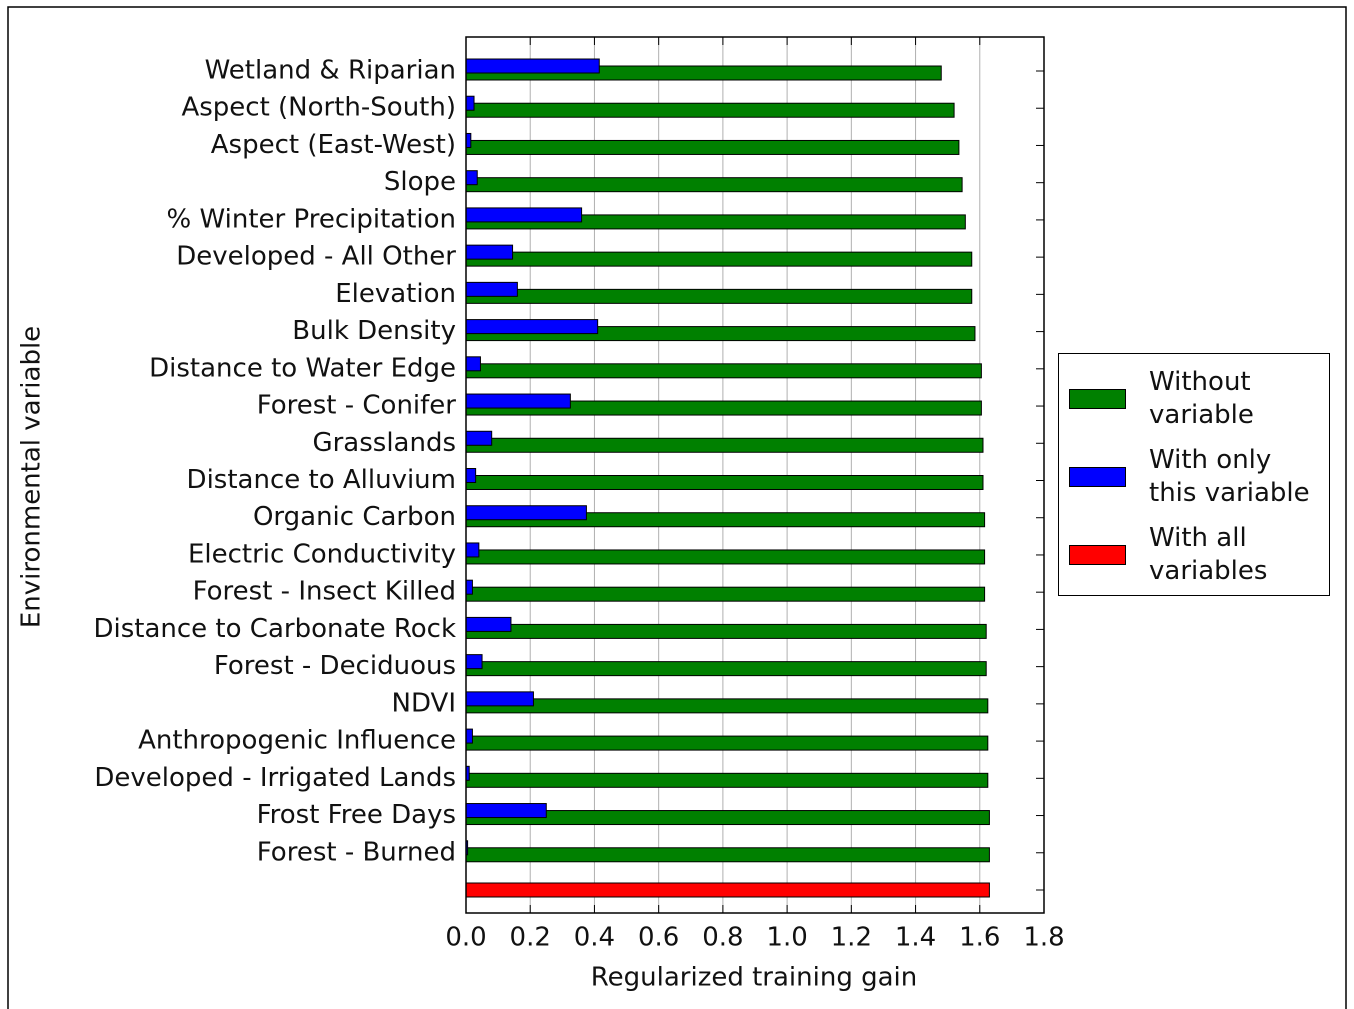 The width and height of the screenshot is (1354, 1009). I want to click on legend-entry: With all variables, so click(1196, 555).